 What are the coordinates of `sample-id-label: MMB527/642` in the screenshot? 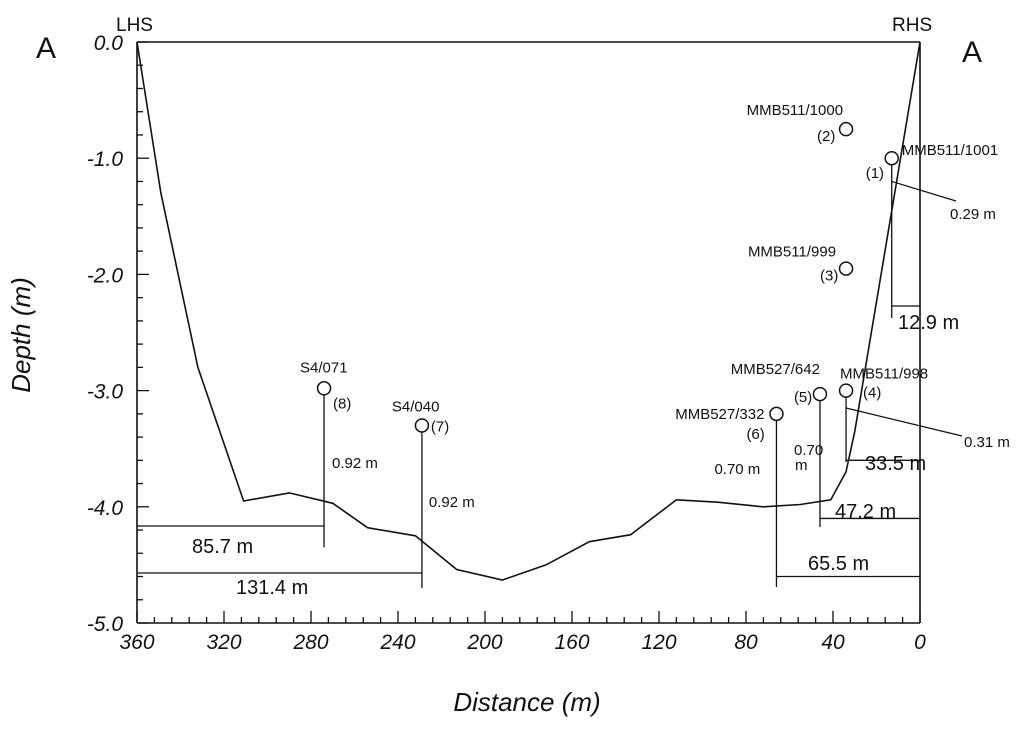 It's located at (775, 369).